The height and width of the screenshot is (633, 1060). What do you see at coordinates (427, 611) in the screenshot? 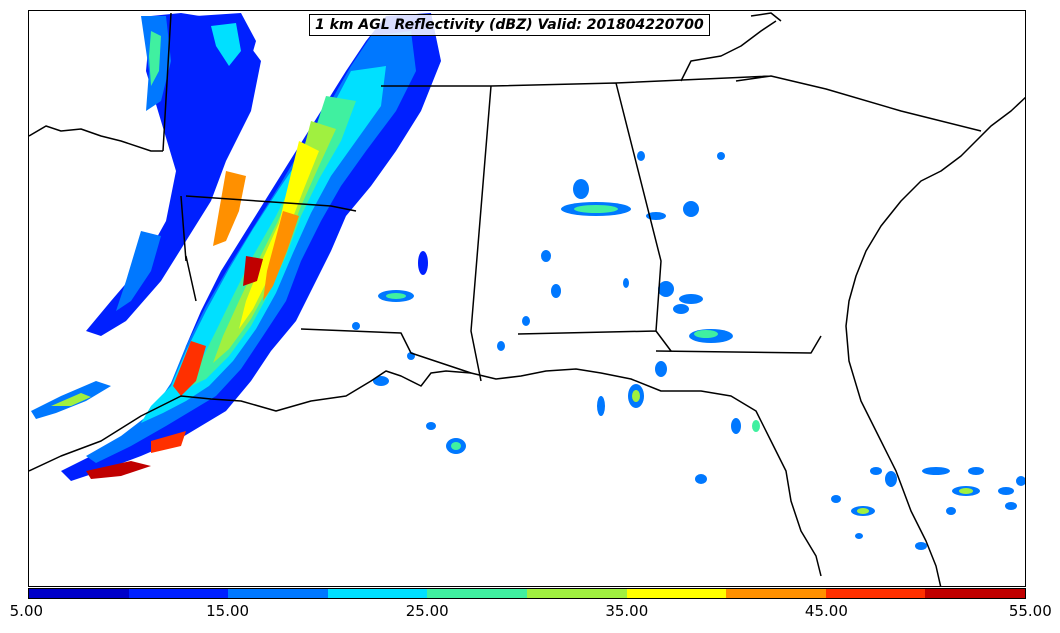
I see `colorbar-tick-label: 25.00` at bounding box center [427, 611].